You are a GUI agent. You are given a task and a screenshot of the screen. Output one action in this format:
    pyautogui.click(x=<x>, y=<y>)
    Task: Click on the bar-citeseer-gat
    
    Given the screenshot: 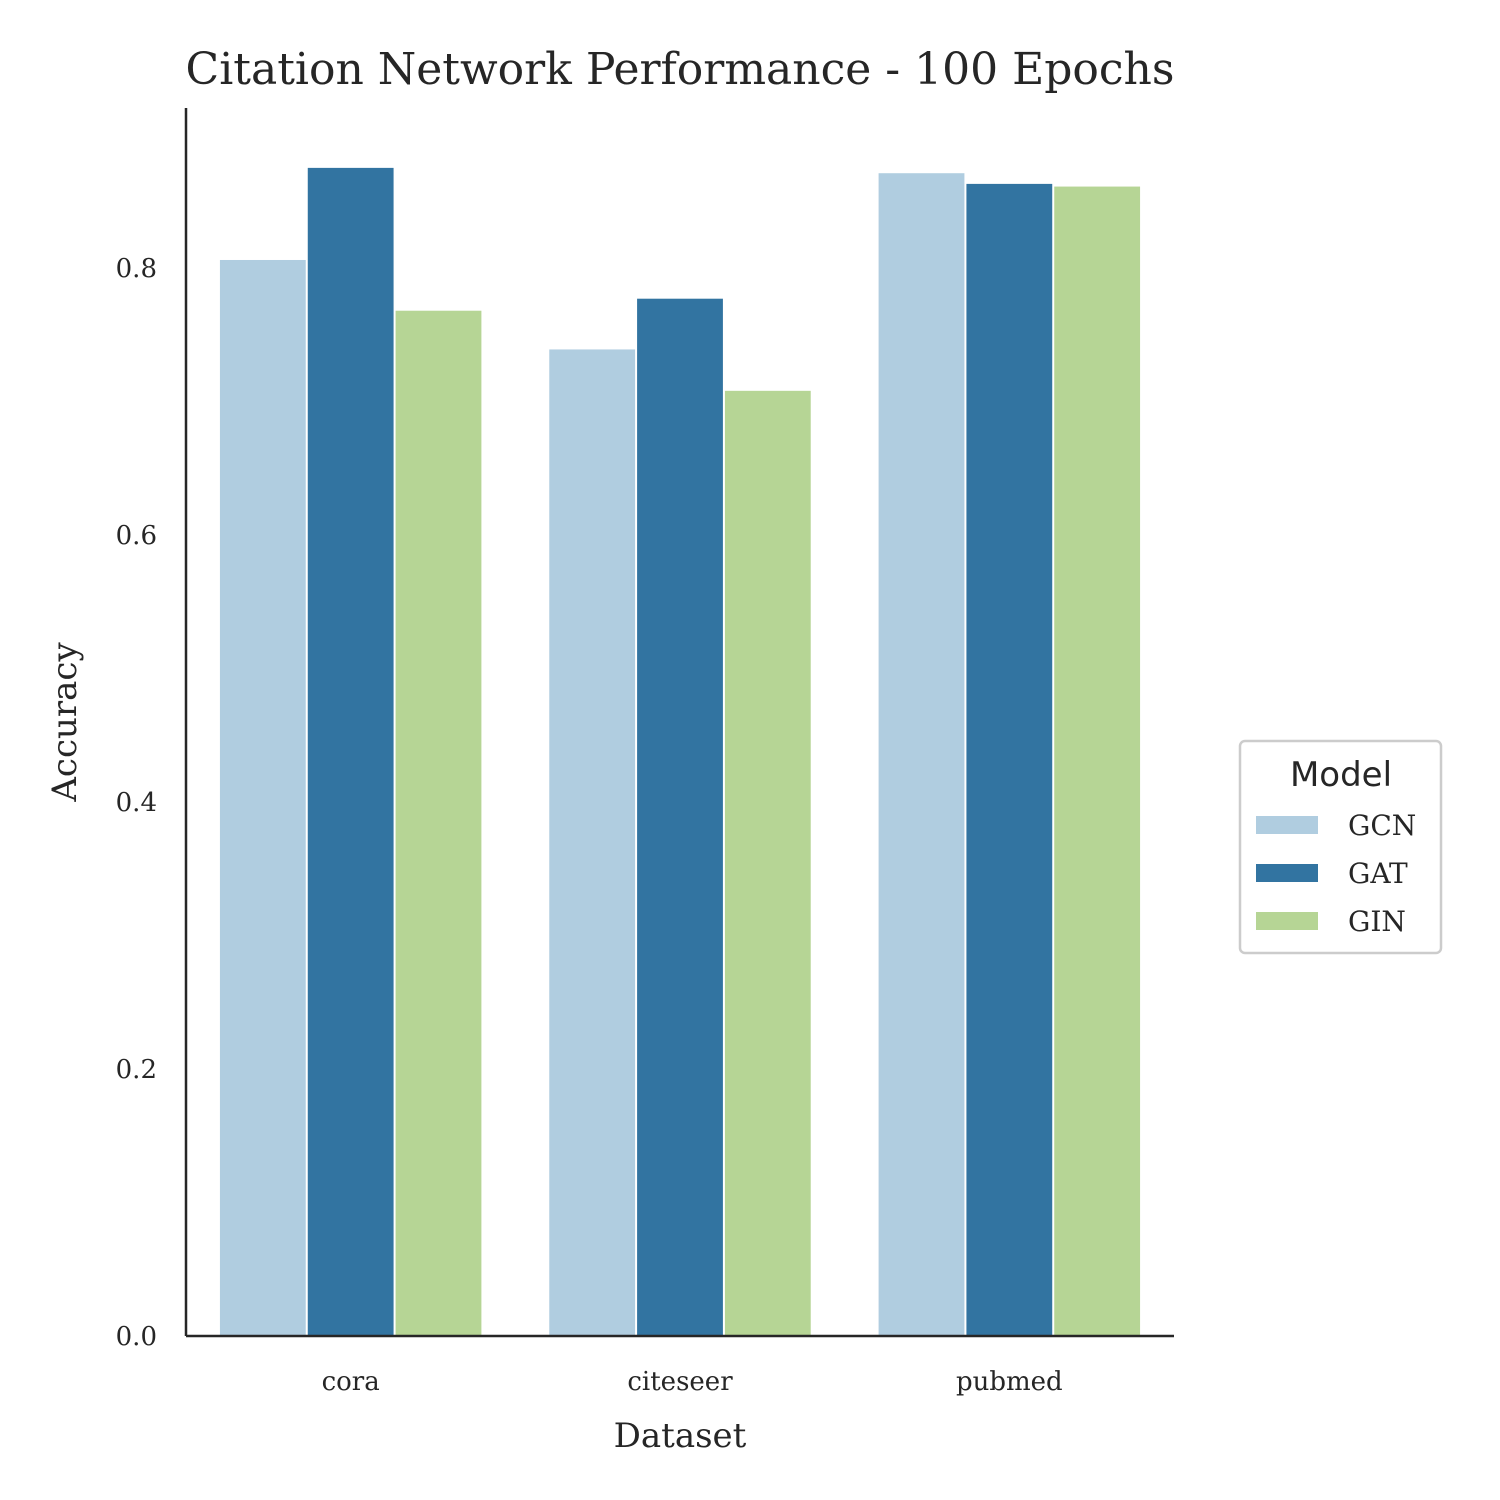 What is the action you would take?
    pyautogui.click(x=680, y=817)
    